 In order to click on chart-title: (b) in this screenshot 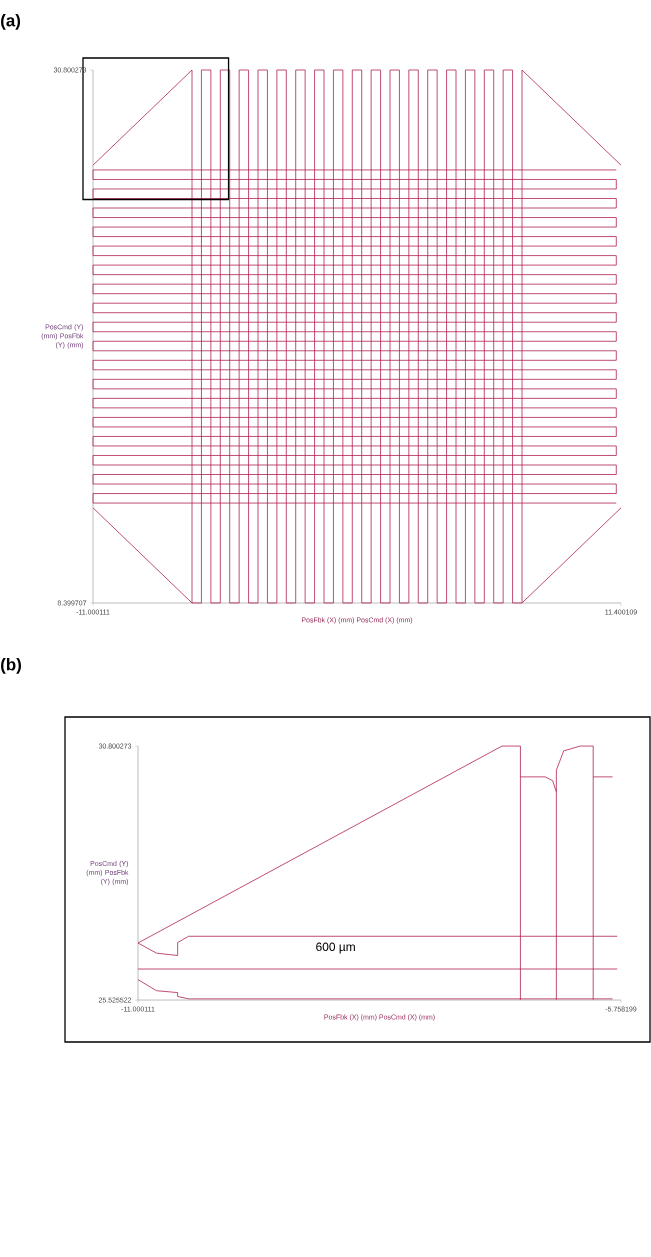, I will do `click(11, 666)`.